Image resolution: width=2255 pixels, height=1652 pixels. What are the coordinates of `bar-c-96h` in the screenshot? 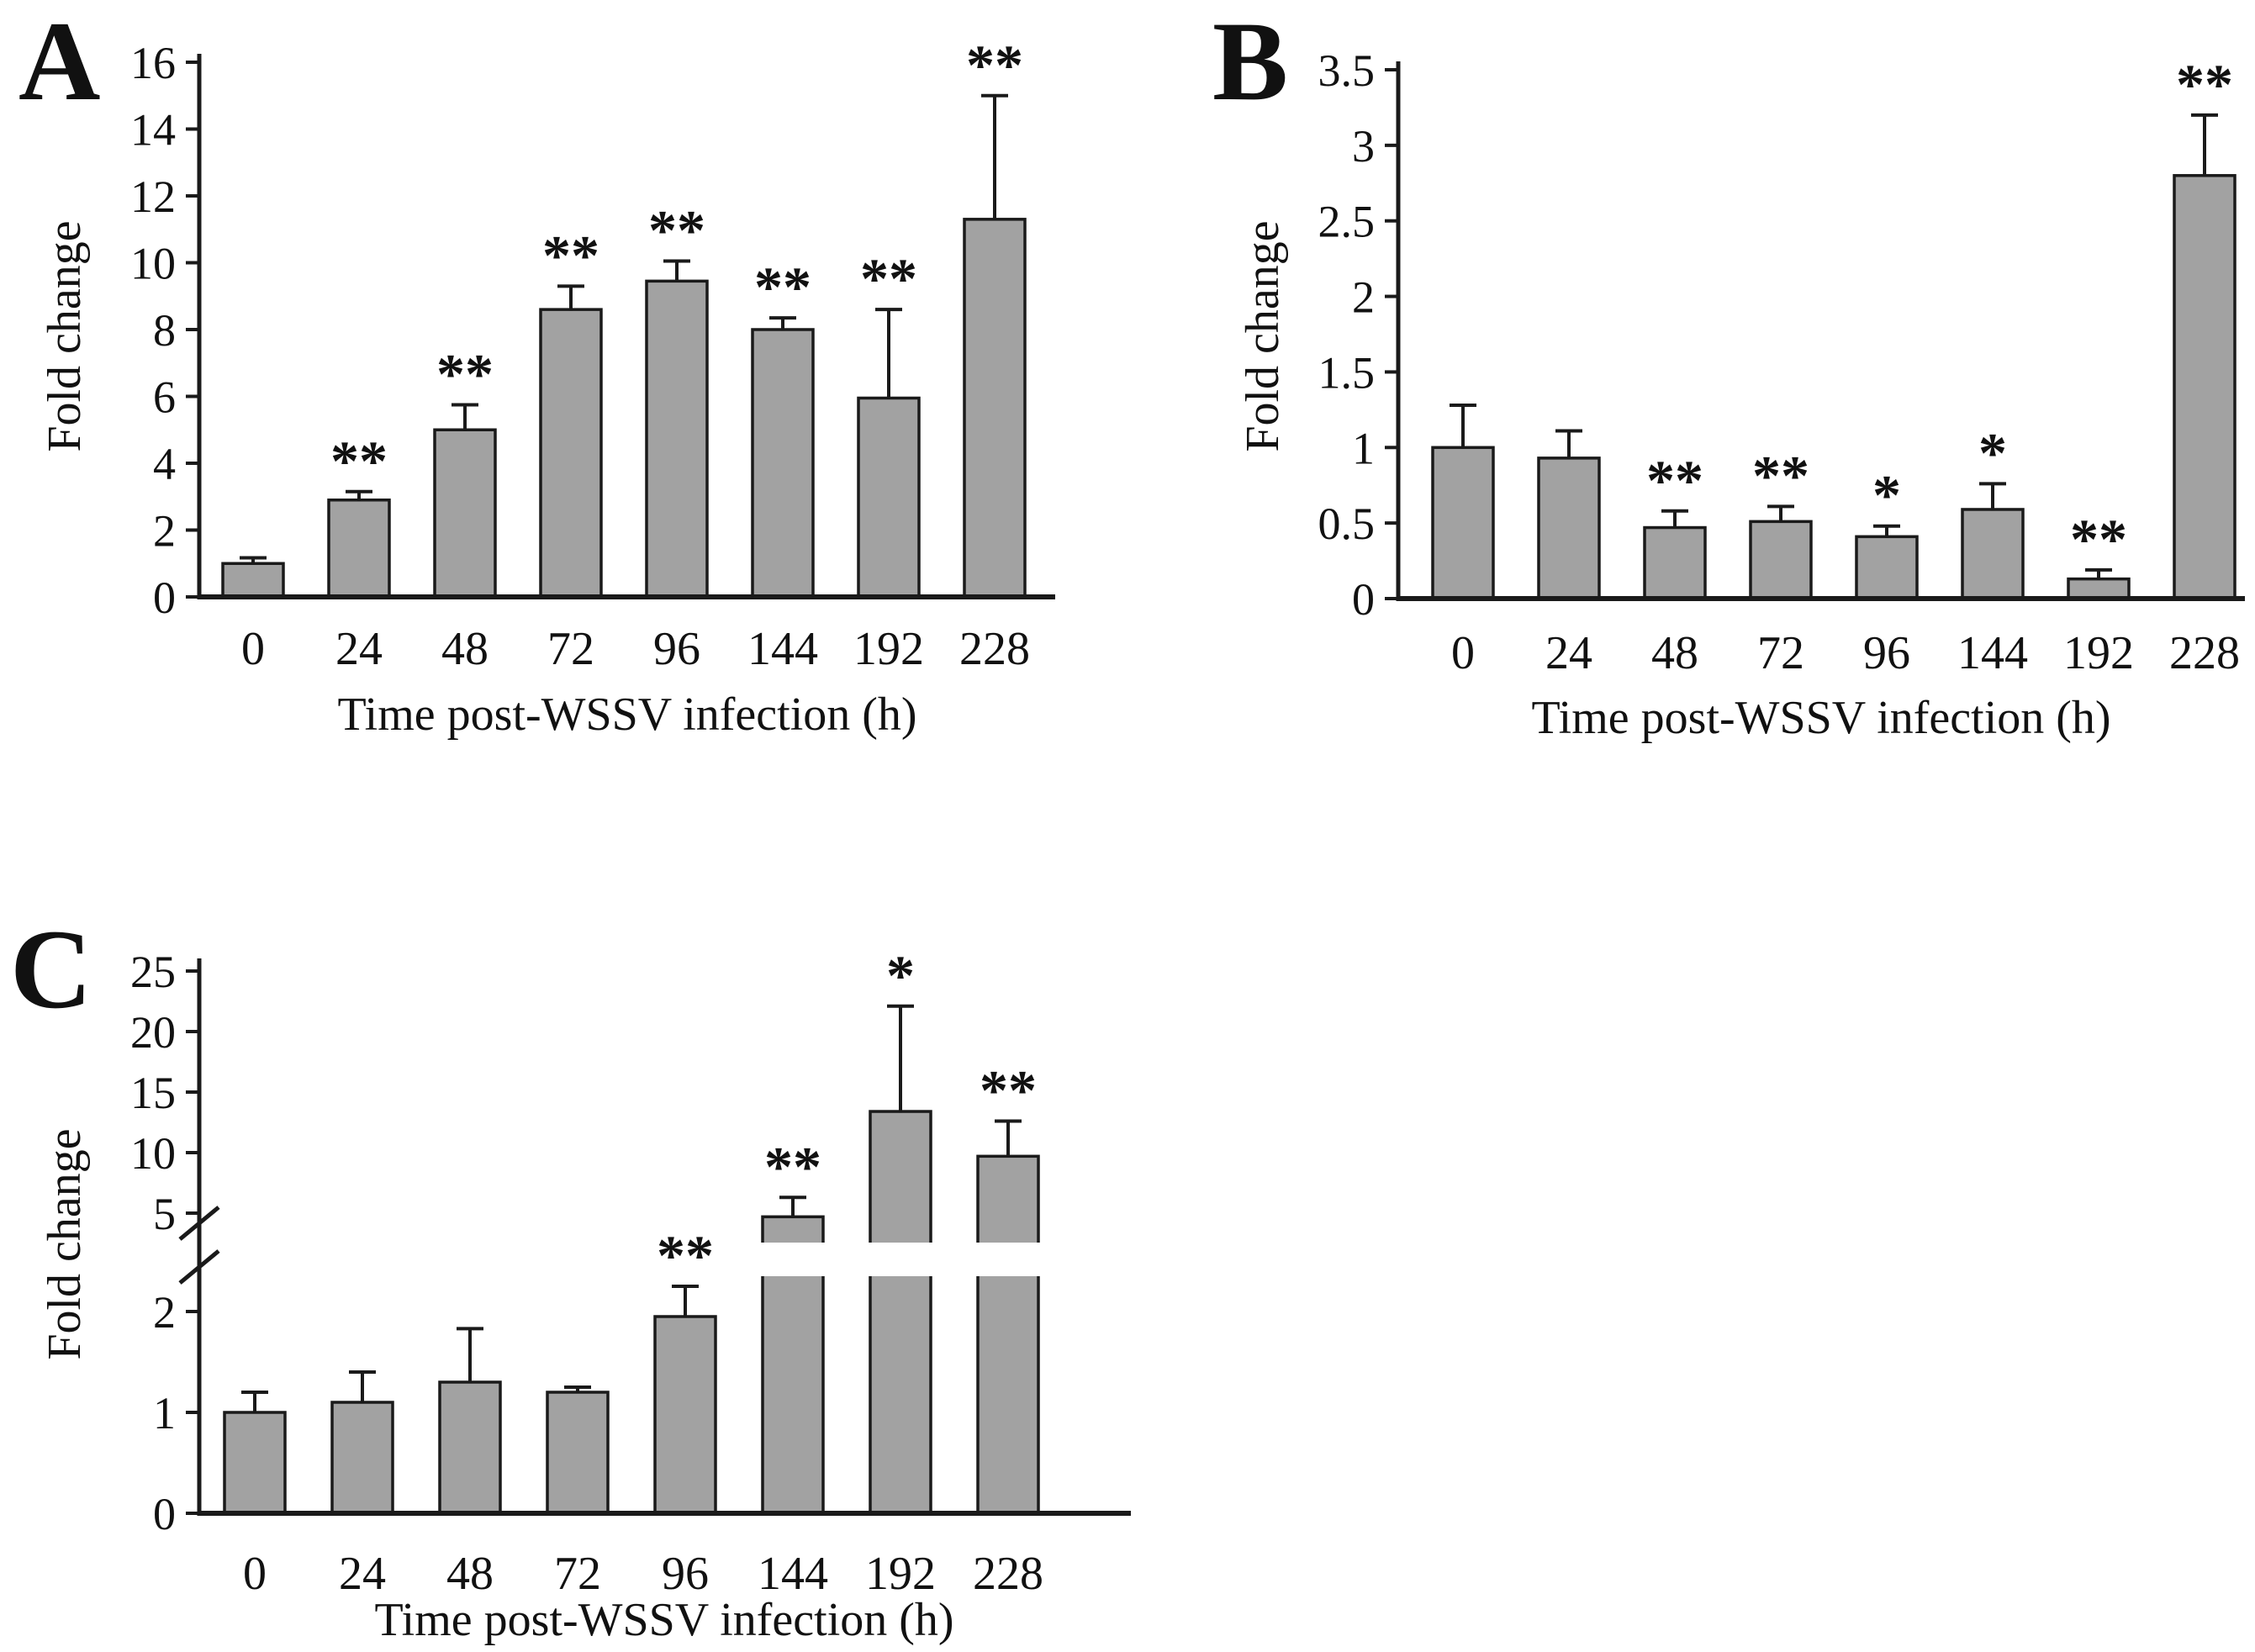 It's located at (685, 1415).